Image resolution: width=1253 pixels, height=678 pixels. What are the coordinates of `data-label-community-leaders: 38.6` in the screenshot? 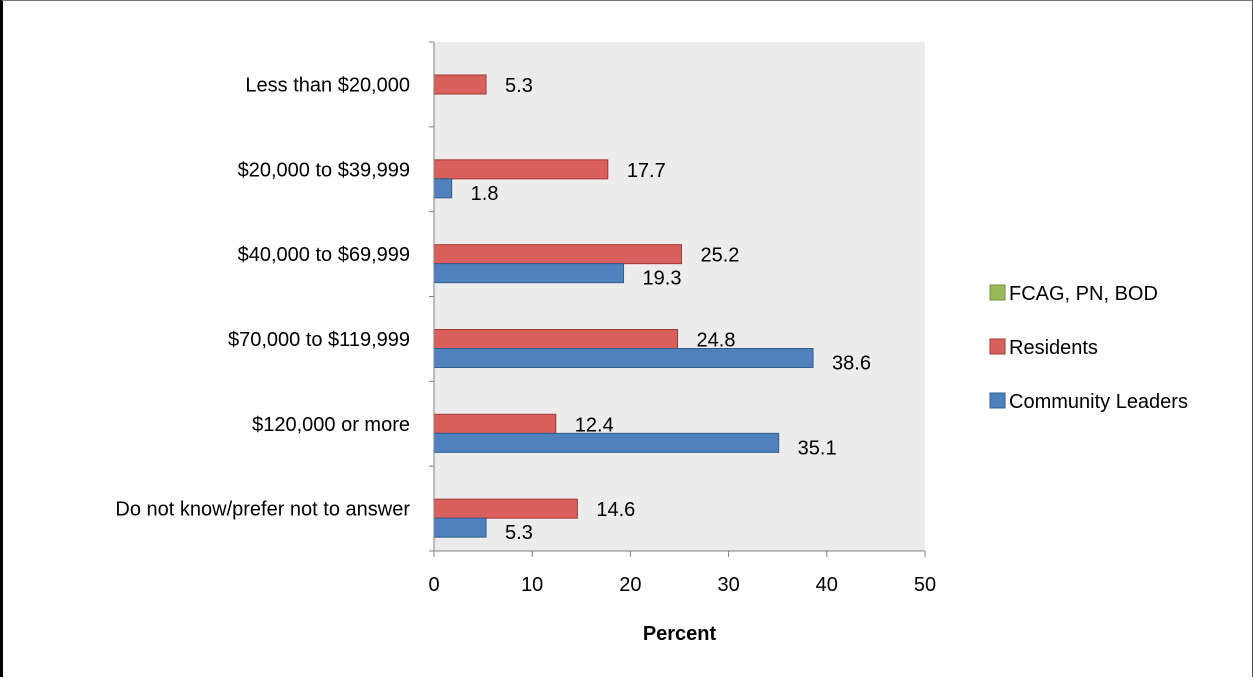 It's located at (851, 364).